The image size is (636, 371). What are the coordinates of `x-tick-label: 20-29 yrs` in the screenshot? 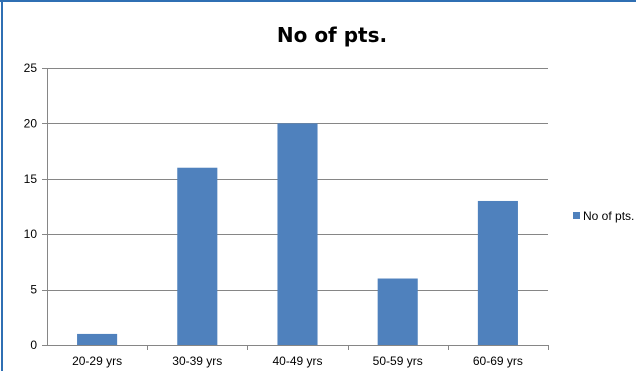 It's located at (97, 361).